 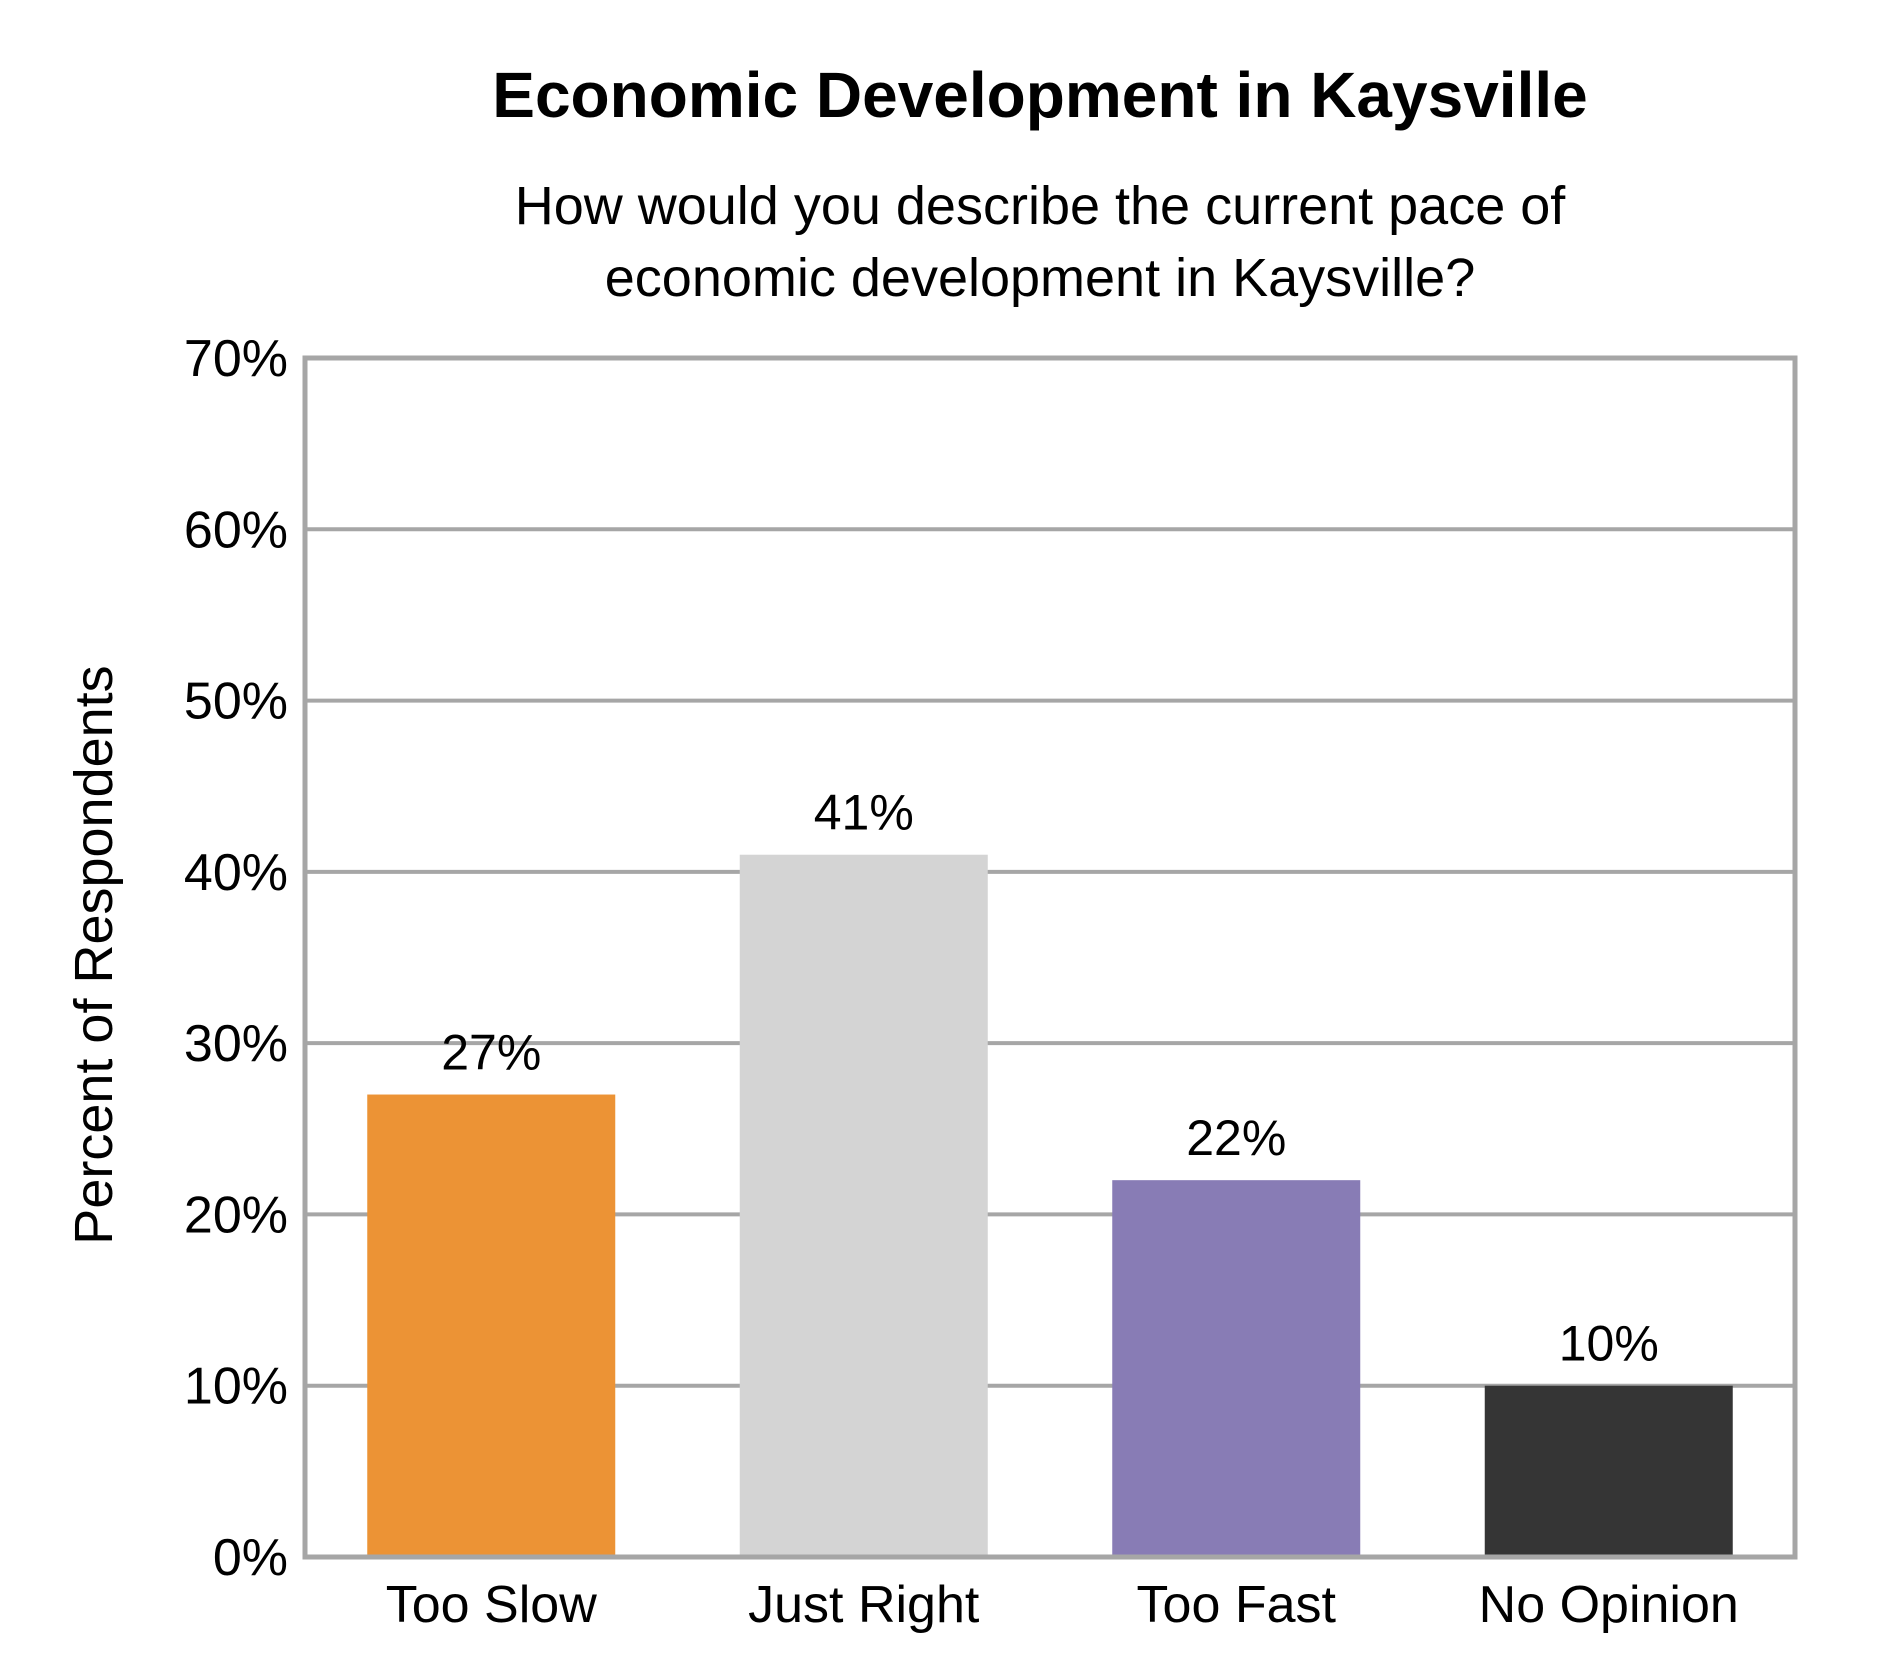 I want to click on y-axis-ticks: 0% 10% 20% 30% 40% 50% 60% 70%, so click(x=236, y=958).